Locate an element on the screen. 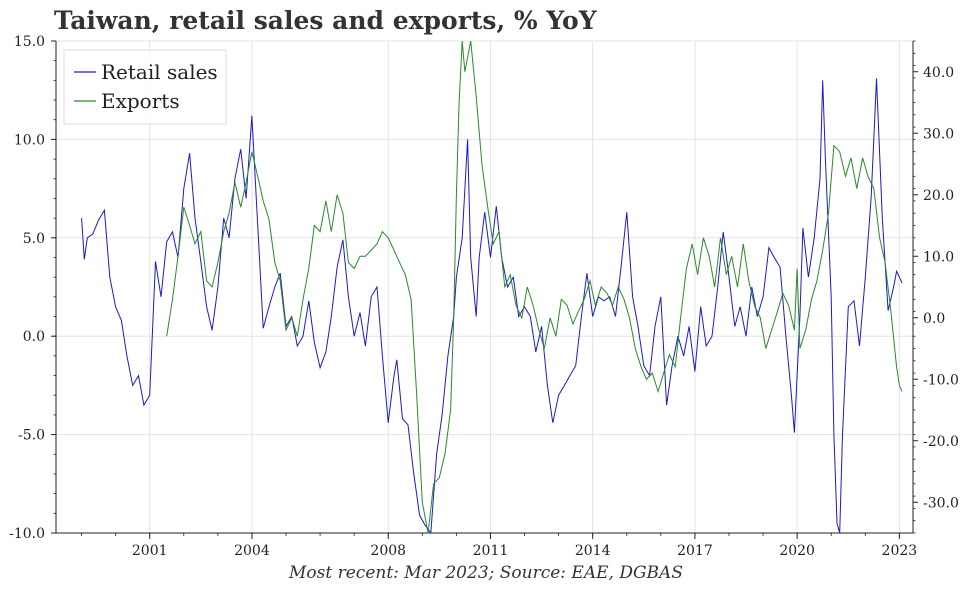 This screenshot has width=972, height=589. x-tick-label: 2001 is located at coordinates (150, 551).